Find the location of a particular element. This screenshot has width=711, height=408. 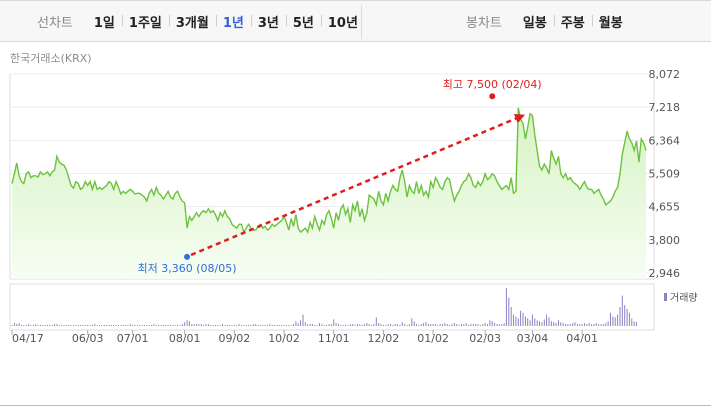

candle-chart-label: 봉차트 is located at coordinates (484, 23).